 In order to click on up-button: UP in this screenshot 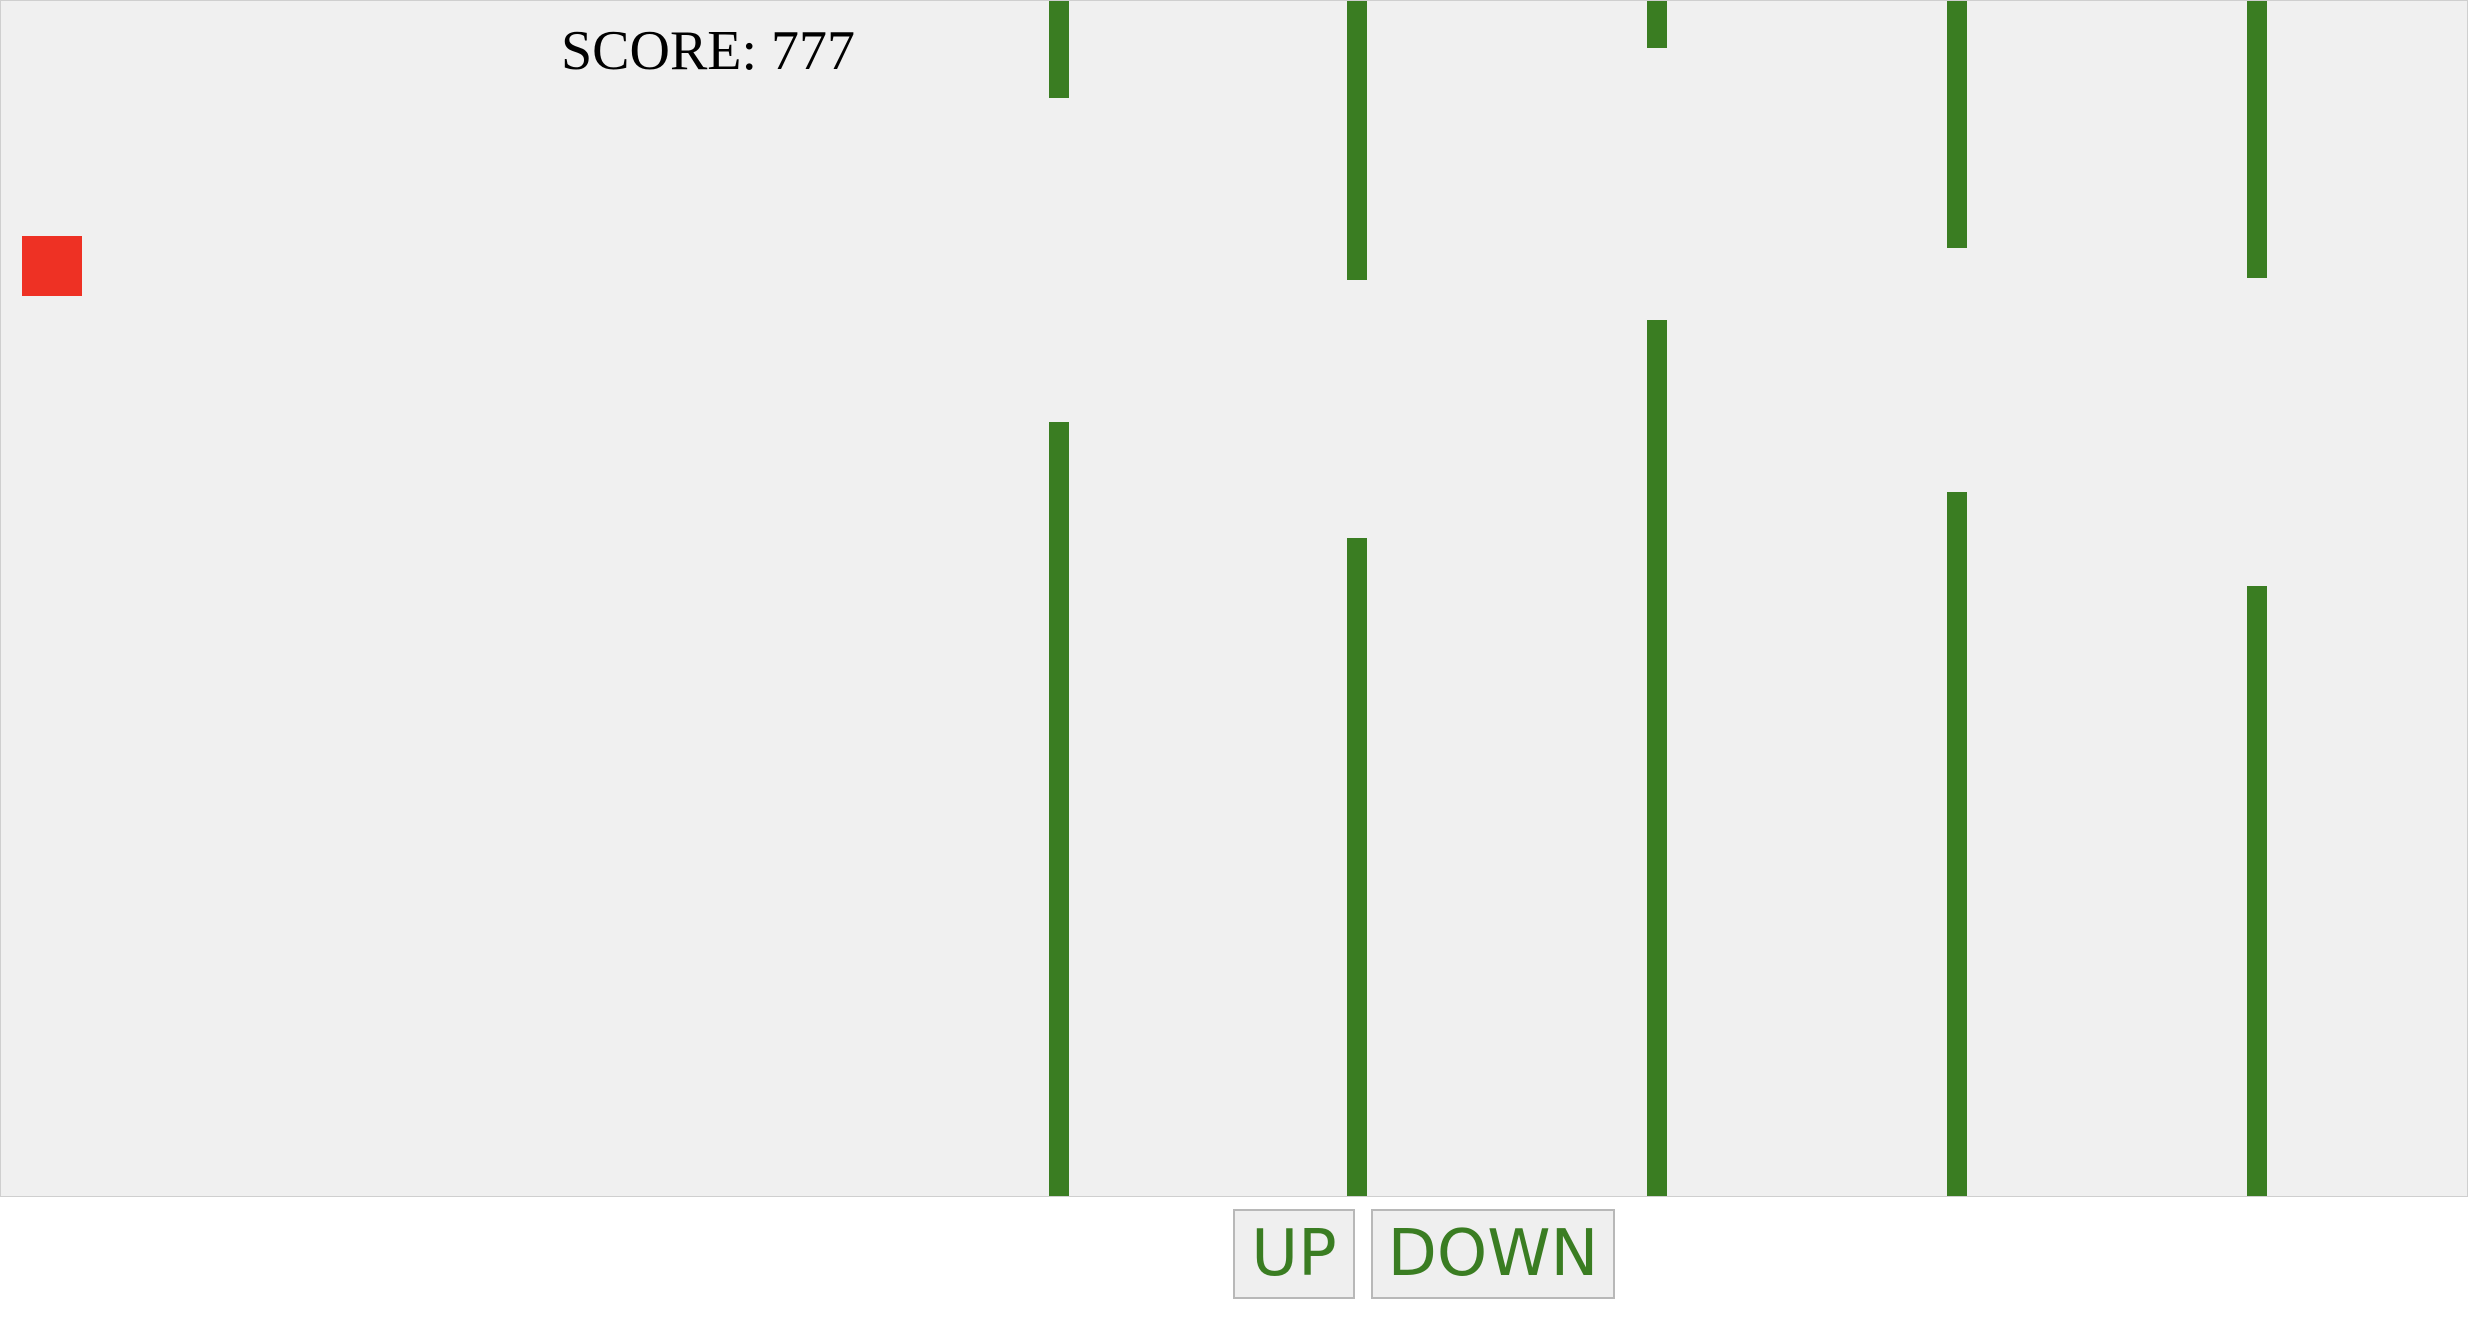, I will do `click(1294, 1254)`.